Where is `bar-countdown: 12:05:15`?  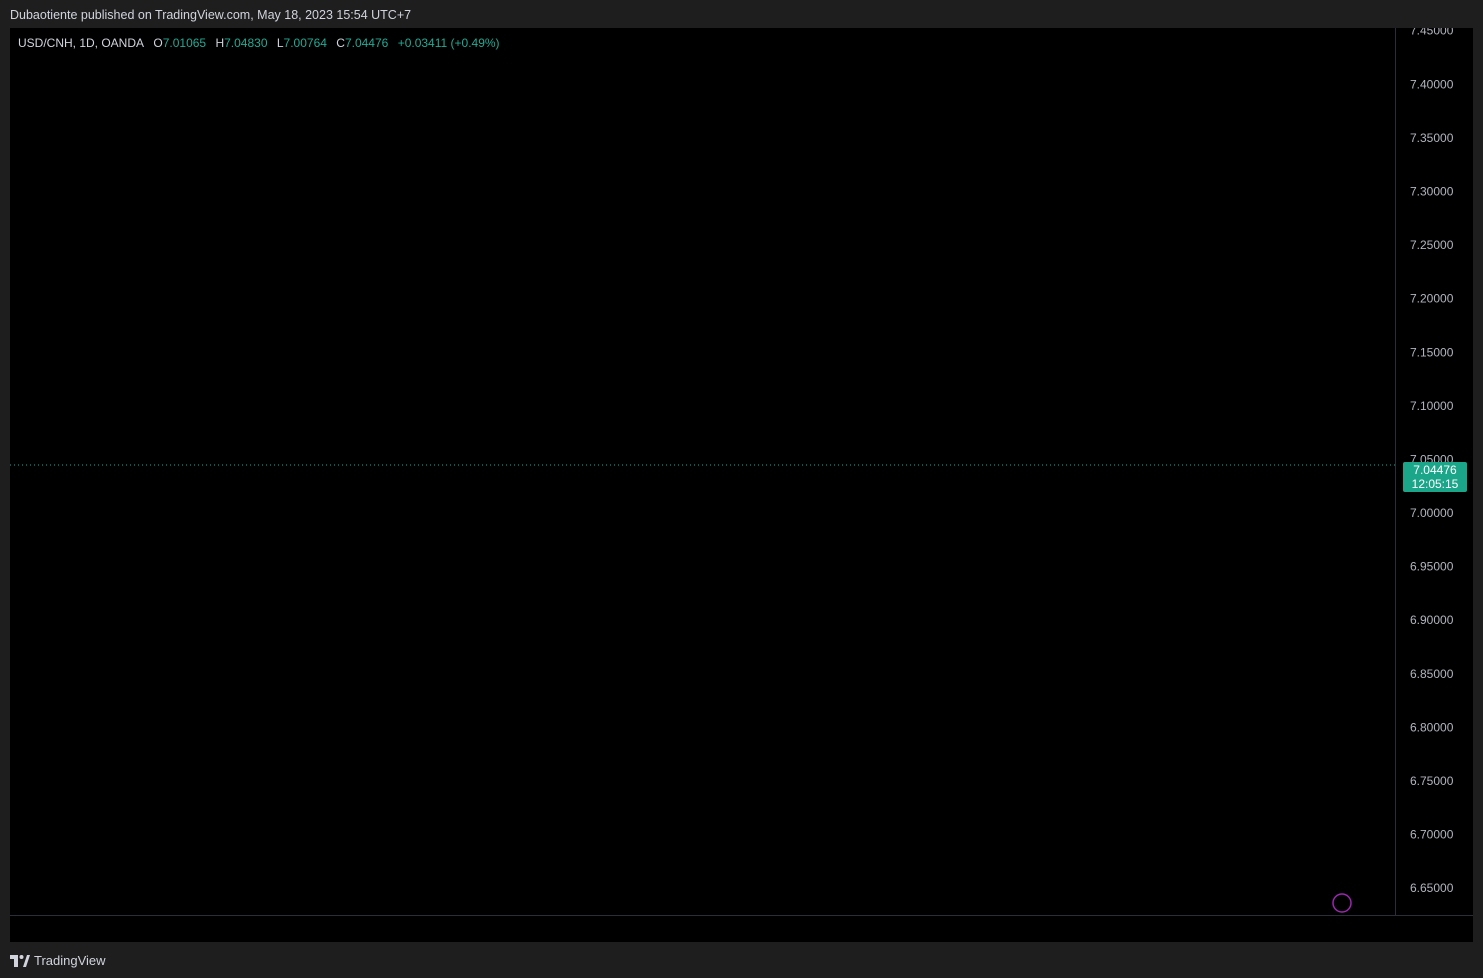
bar-countdown: 12:05:15 is located at coordinates (1435, 484).